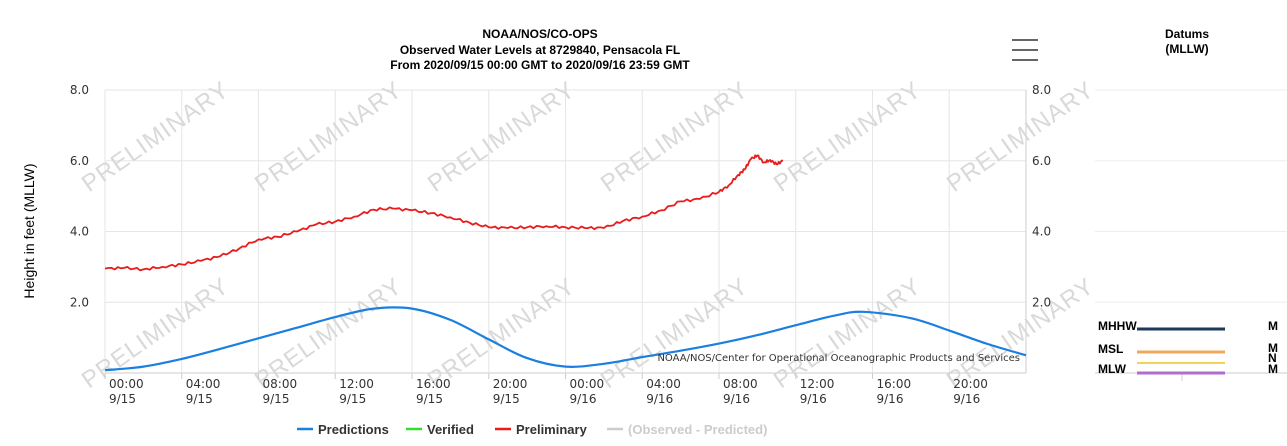 Image resolution: width=1287 pixels, height=446 pixels. I want to click on datum-label-mlw: MLW, so click(1112, 369).